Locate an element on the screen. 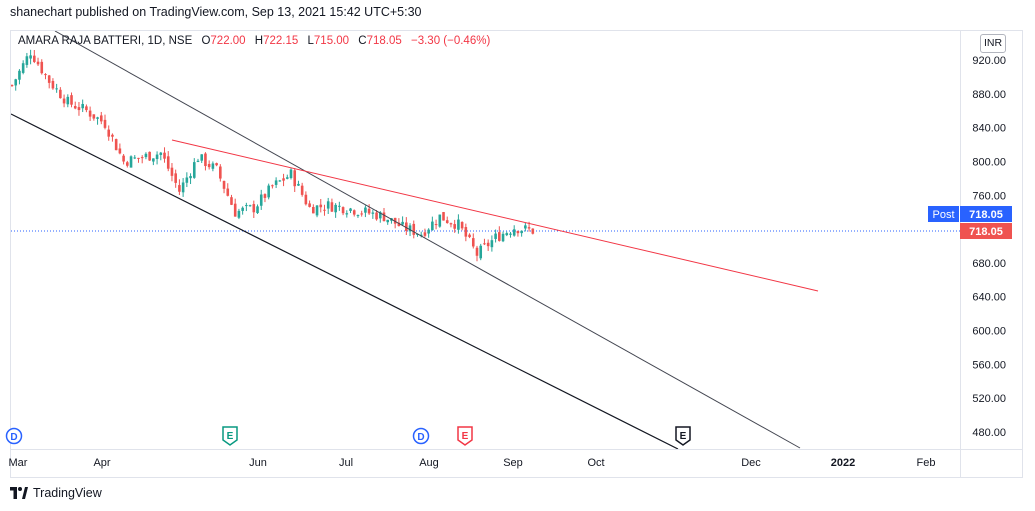  low-label: L is located at coordinates (310, 41).